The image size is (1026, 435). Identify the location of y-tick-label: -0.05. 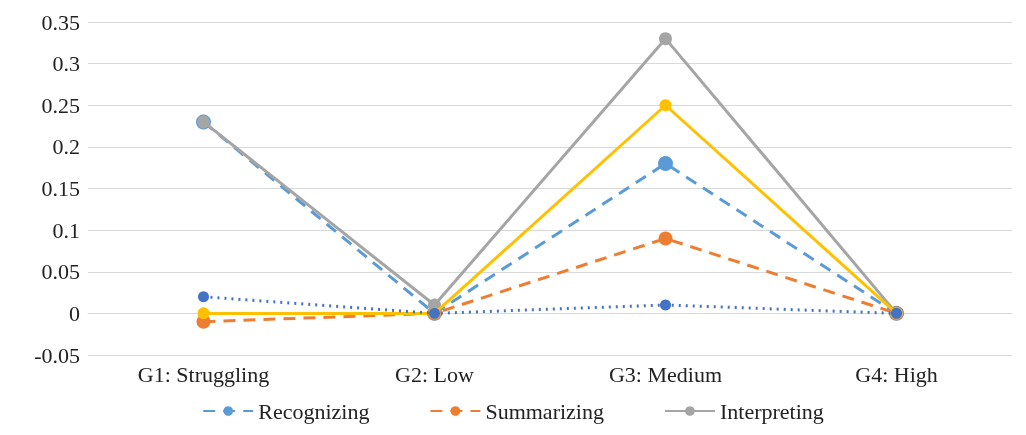
(57, 355).